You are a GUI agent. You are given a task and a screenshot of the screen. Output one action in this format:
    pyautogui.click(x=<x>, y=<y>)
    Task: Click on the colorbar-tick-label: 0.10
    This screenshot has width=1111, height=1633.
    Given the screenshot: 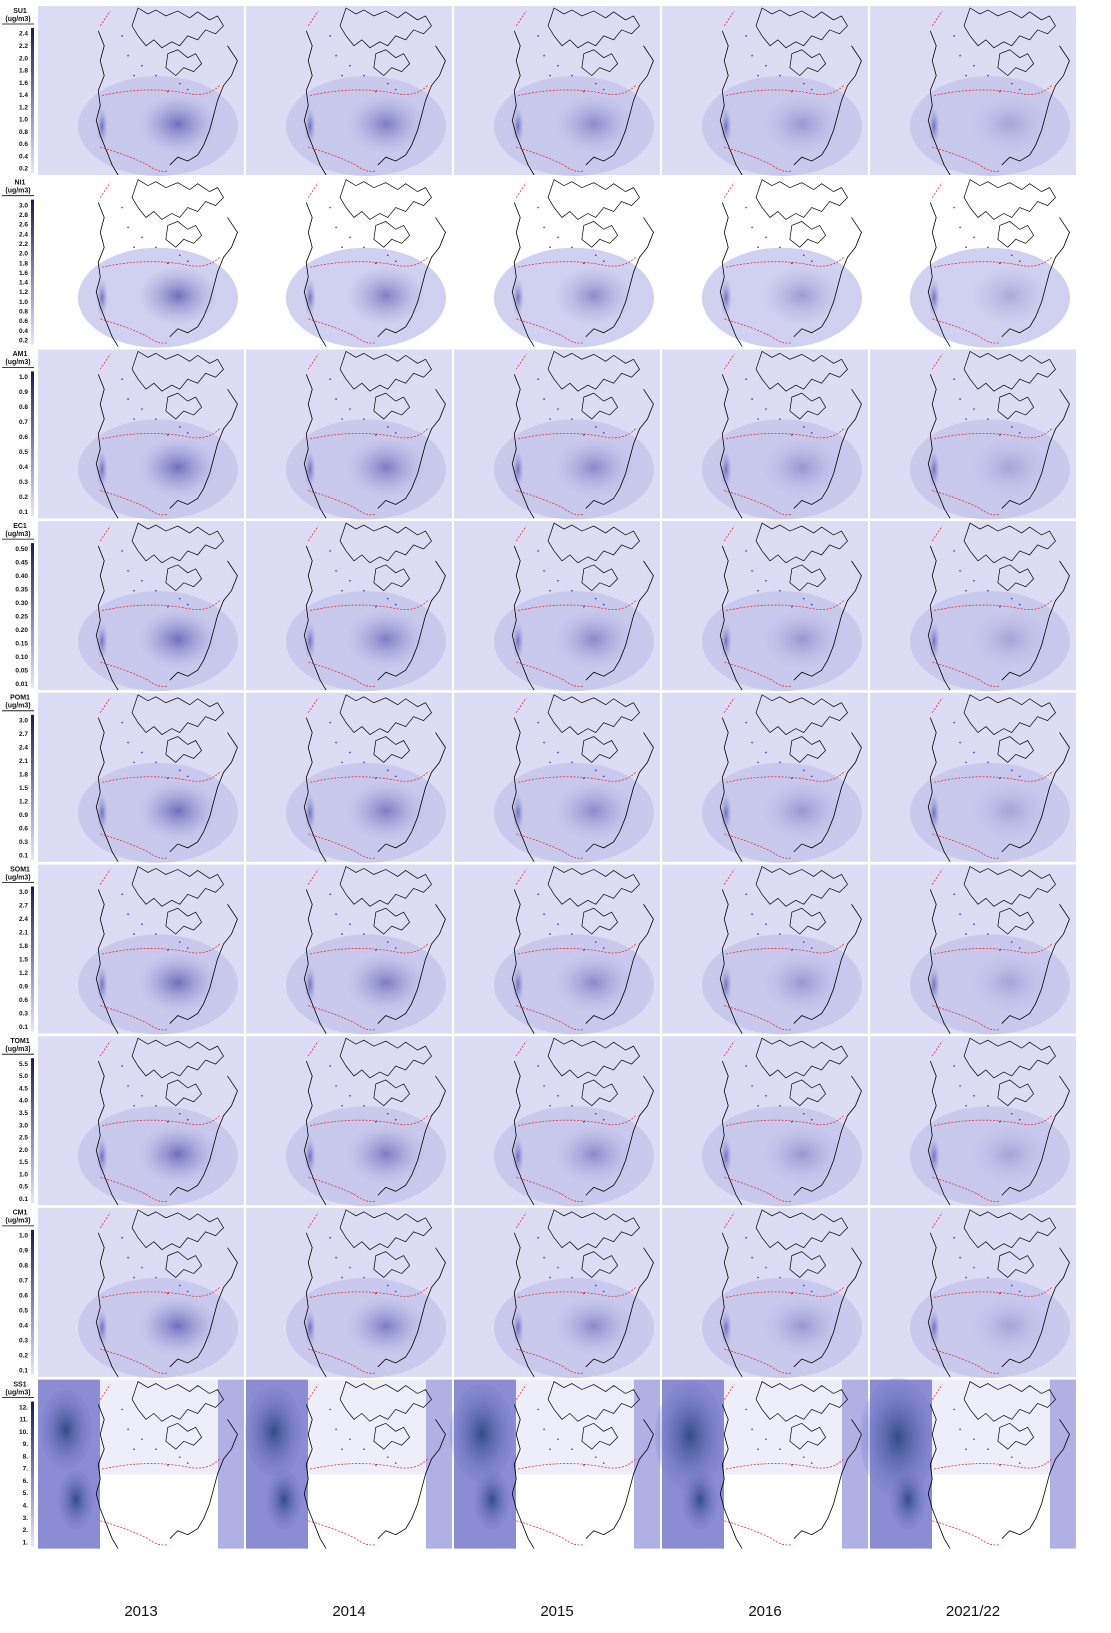 What is the action you would take?
    pyautogui.click(x=21, y=657)
    